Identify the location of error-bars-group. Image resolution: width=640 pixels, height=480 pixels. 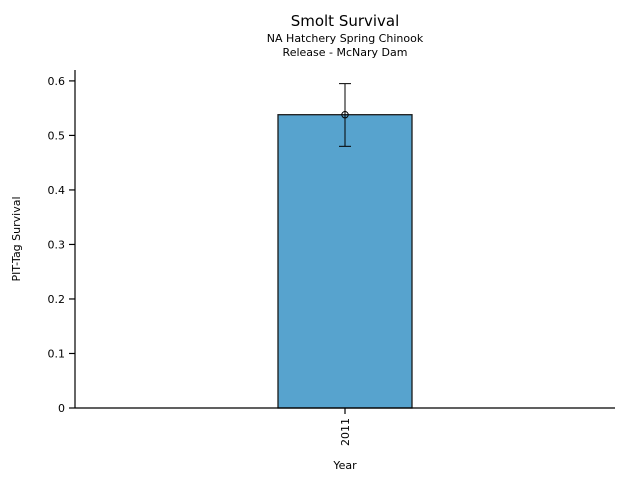
(345, 115).